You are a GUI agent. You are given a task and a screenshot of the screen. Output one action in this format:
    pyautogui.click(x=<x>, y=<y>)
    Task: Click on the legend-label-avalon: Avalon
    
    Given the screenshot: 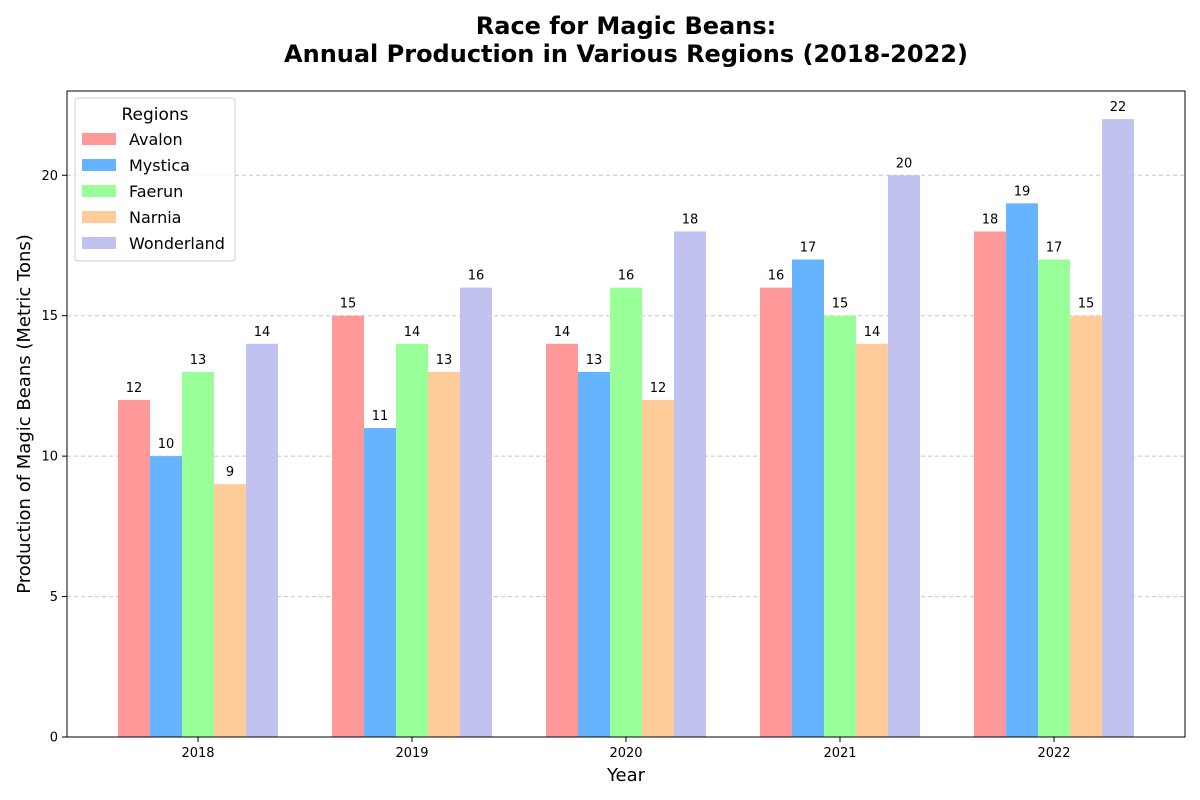 What is the action you would take?
    pyautogui.click(x=156, y=139)
    